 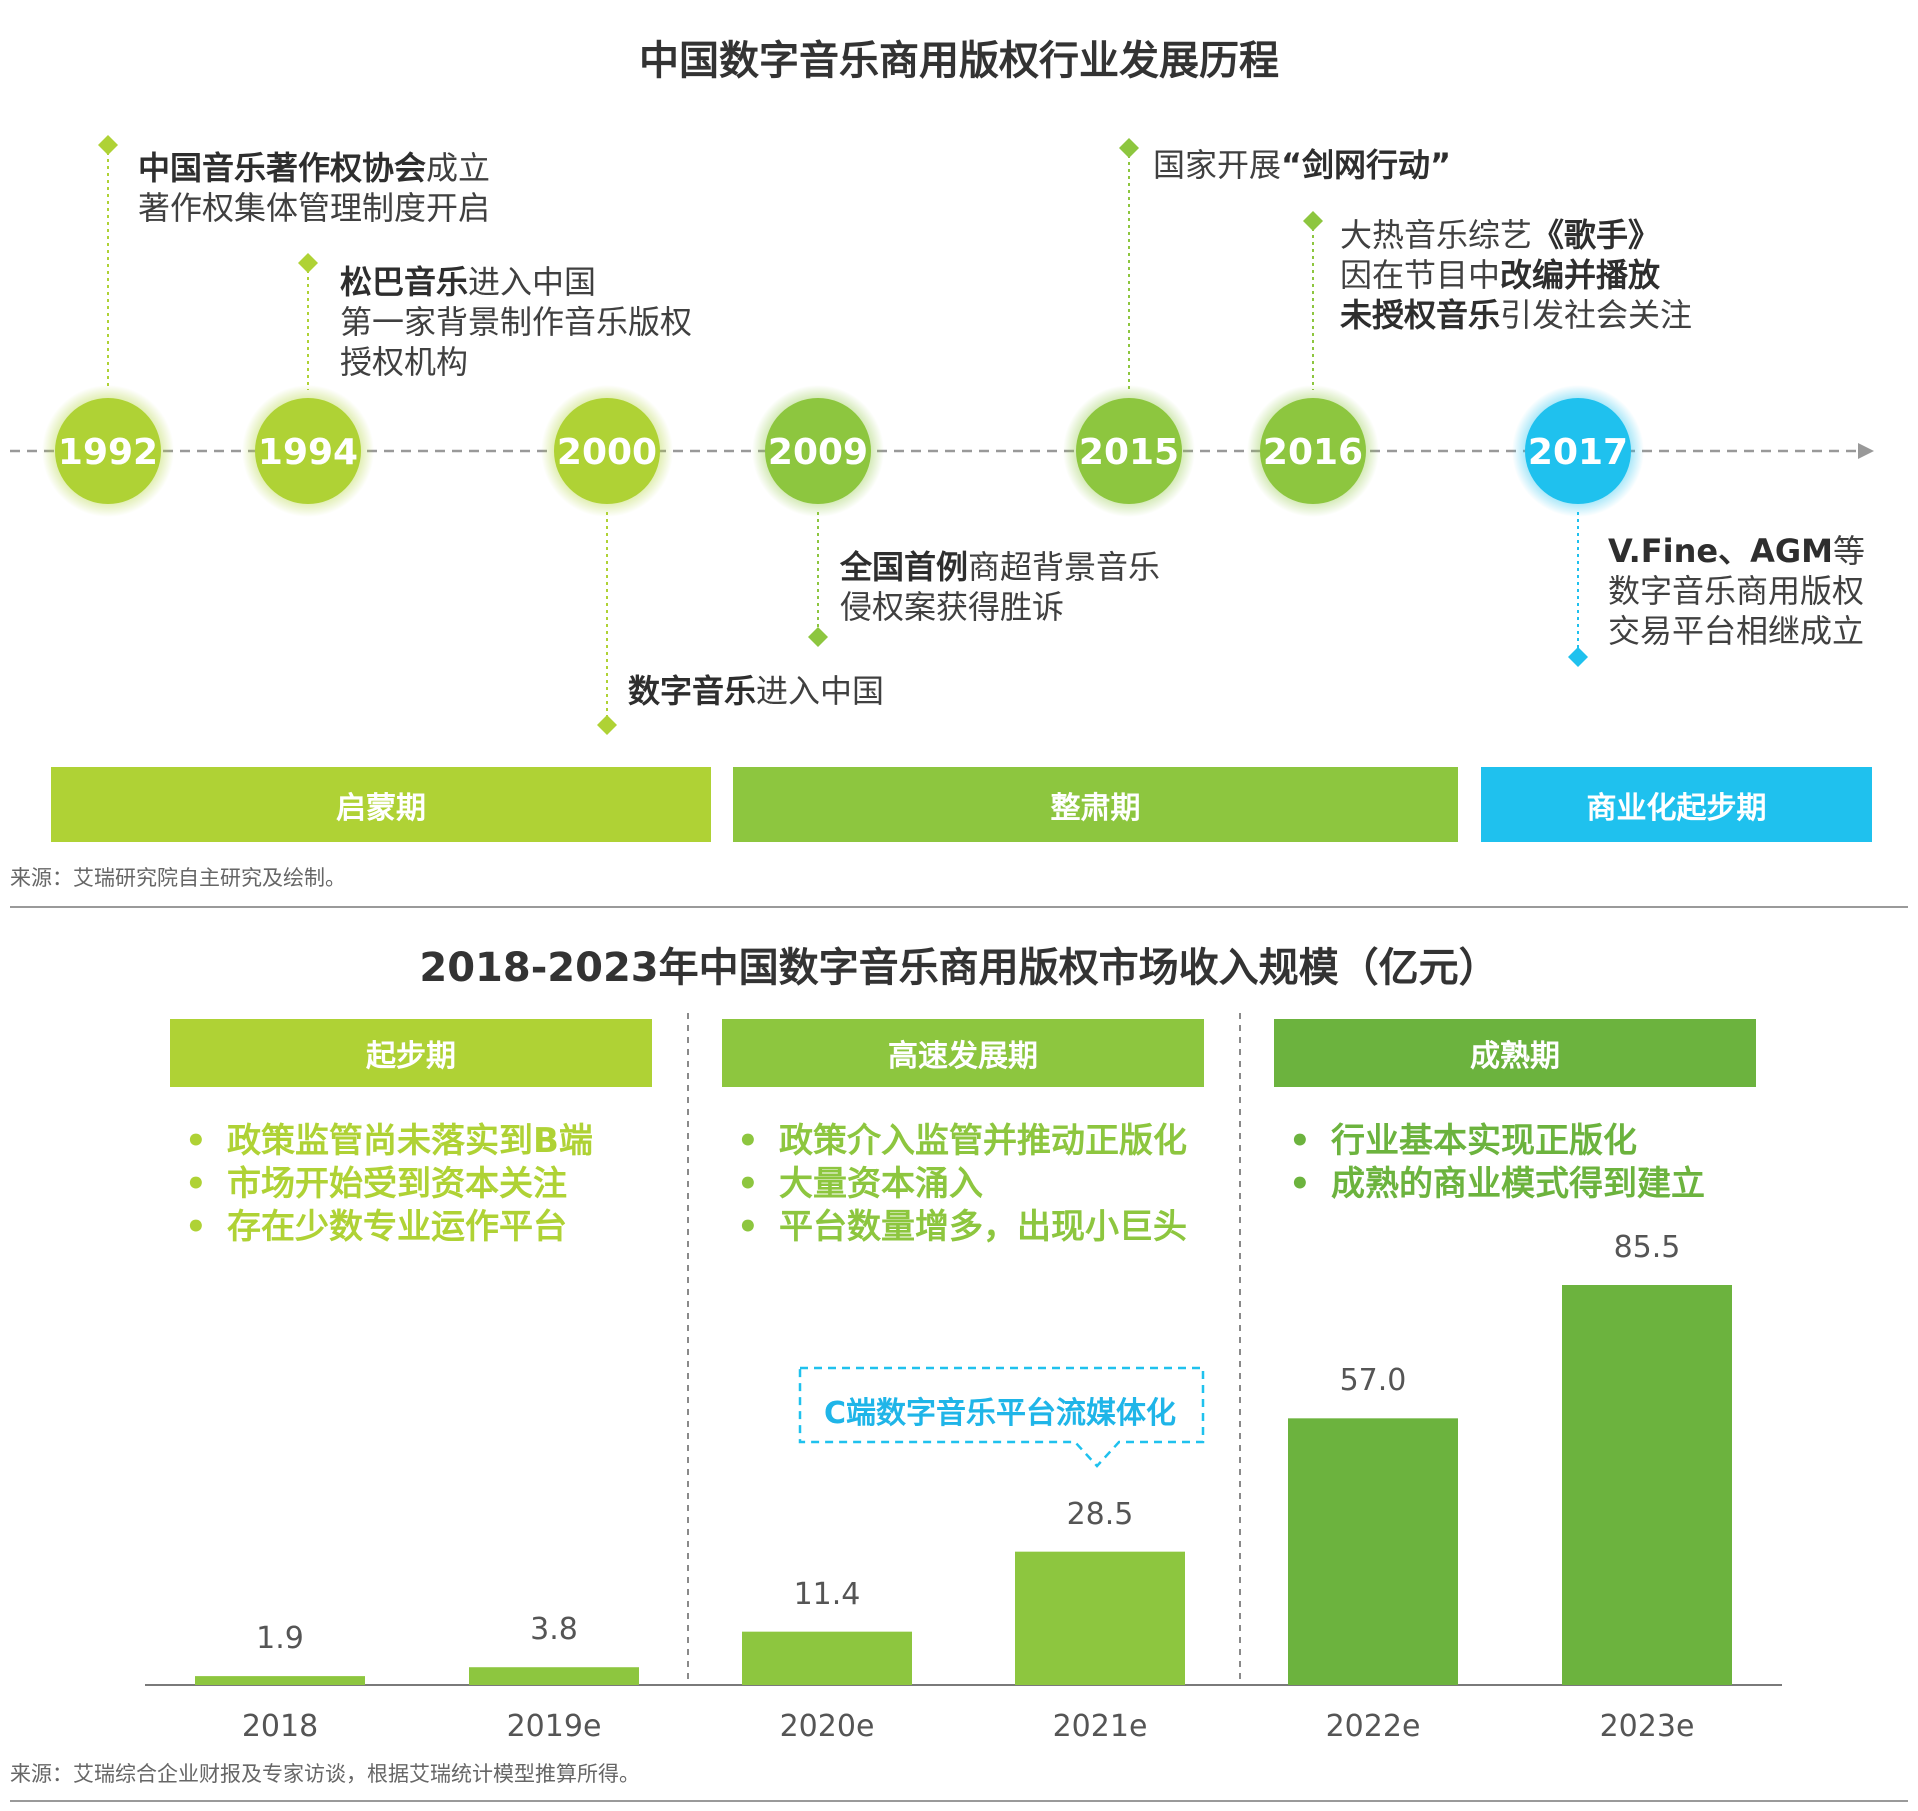 What do you see at coordinates (959, 968) in the screenshot?
I see `chart-title: 2018-2023年中国数字音乐商用版权市场收入规模（亿元）` at bounding box center [959, 968].